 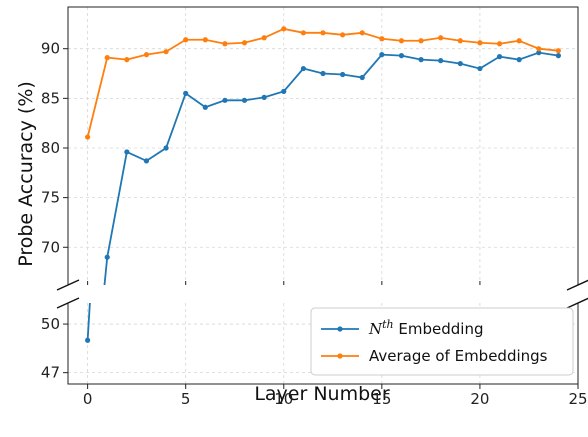 What do you see at coordinates (50, 198) in the screenshot?
I see `y-tick-label-upper: 75` at bounding box center [50, 198].